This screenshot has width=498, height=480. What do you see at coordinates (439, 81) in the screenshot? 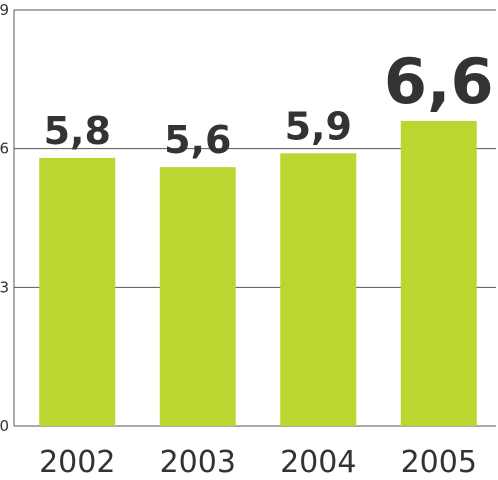
I see `data-label: 6,6` at bounding box center [439, 81].